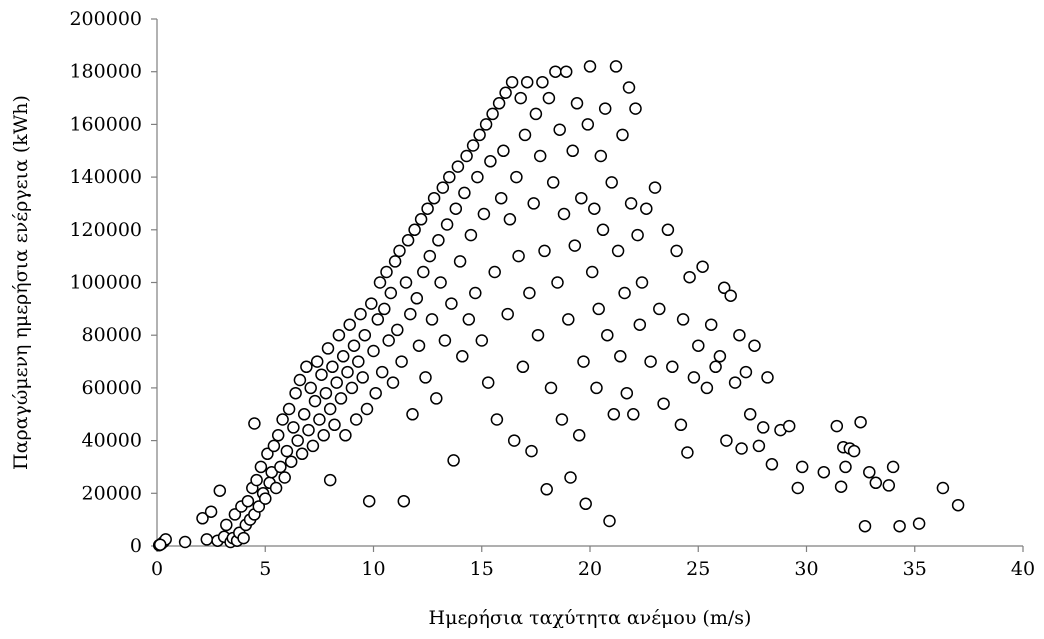 This screenshot has height=639, width=1044. I want to click on y-tick-label: 60000, so click(112, 388).